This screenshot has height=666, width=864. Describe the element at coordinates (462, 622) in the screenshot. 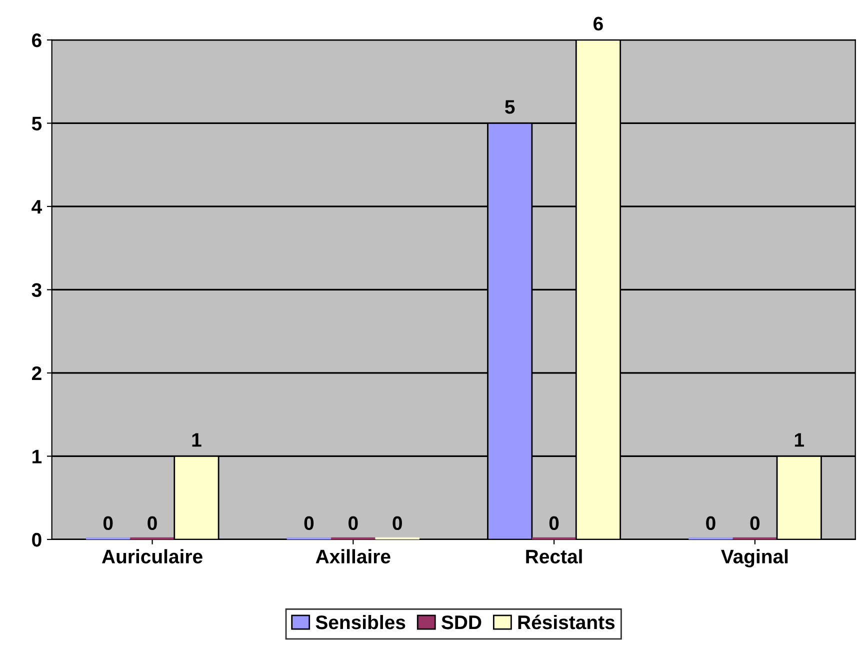

I see `legend-label: SDD` at that location.